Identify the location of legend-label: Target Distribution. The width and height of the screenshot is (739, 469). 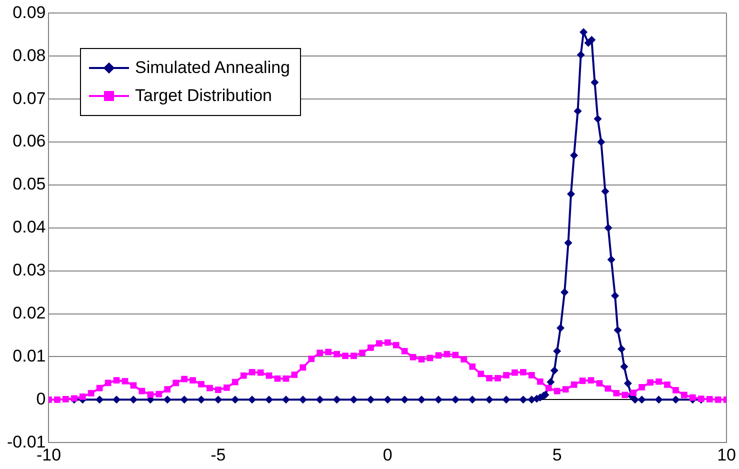
(203, 96).